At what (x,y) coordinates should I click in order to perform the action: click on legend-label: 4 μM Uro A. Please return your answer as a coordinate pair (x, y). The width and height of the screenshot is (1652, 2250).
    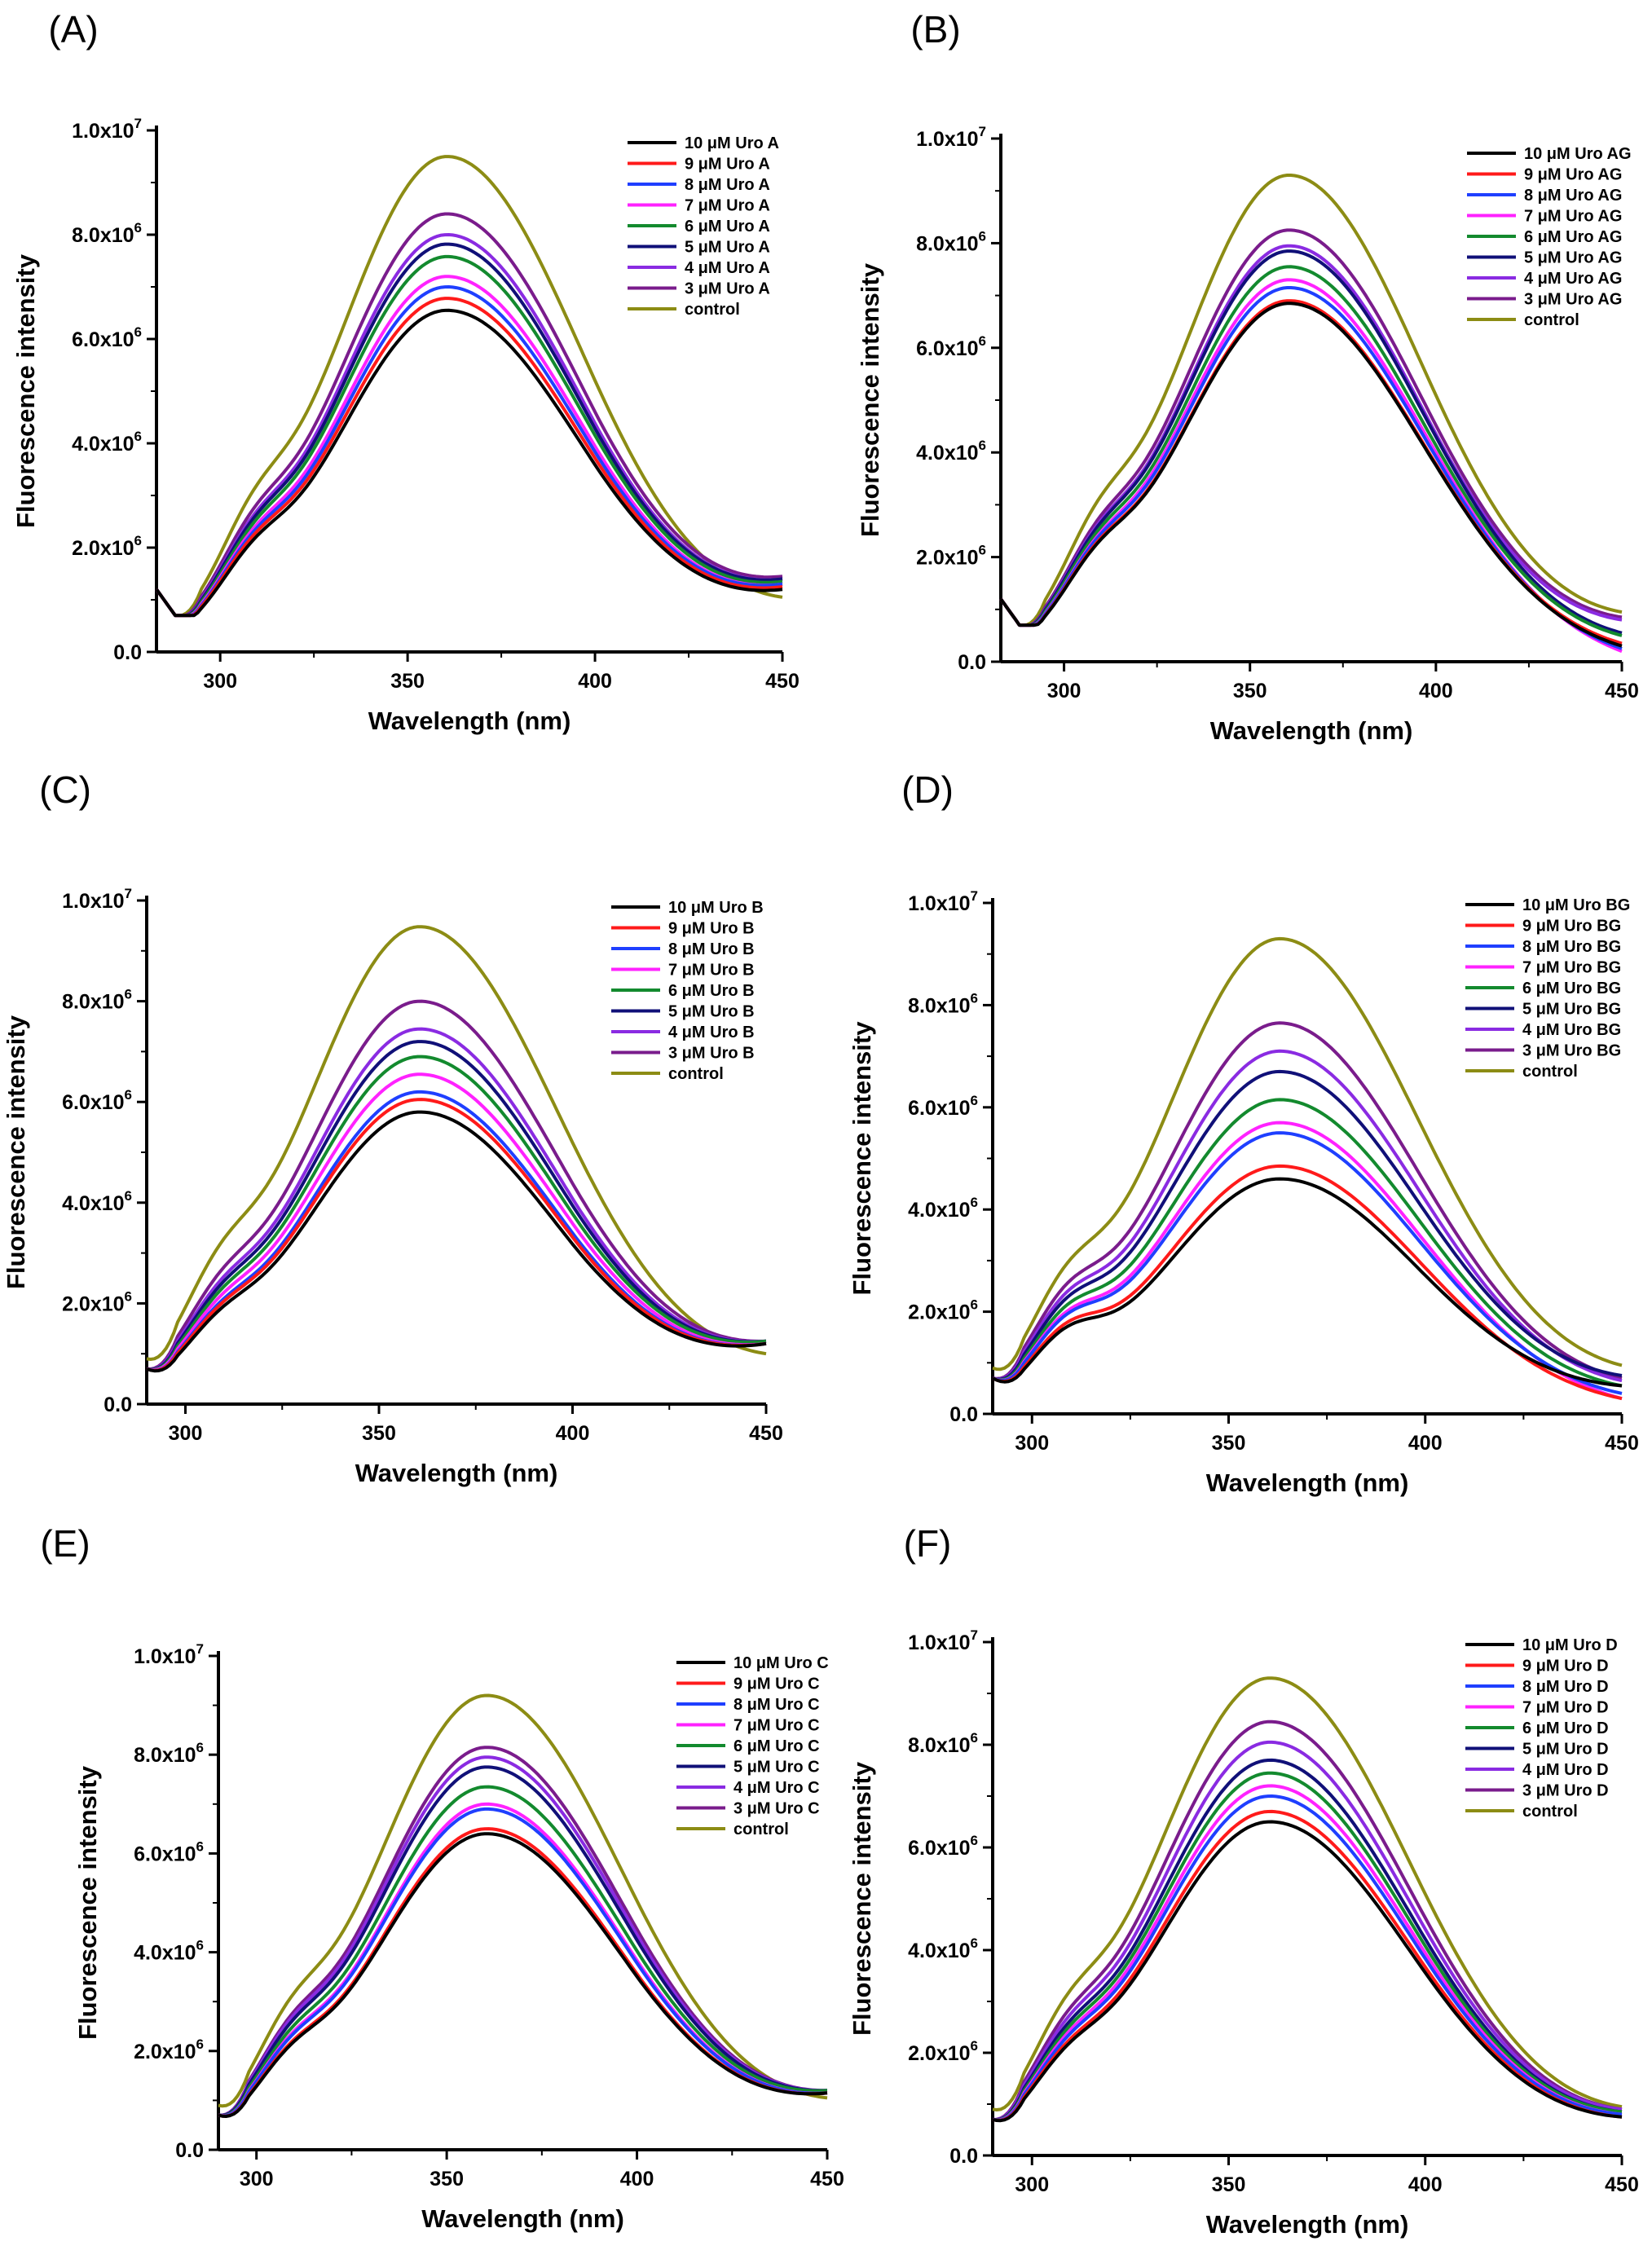
    Looking at the image, I should click on (728, 268).